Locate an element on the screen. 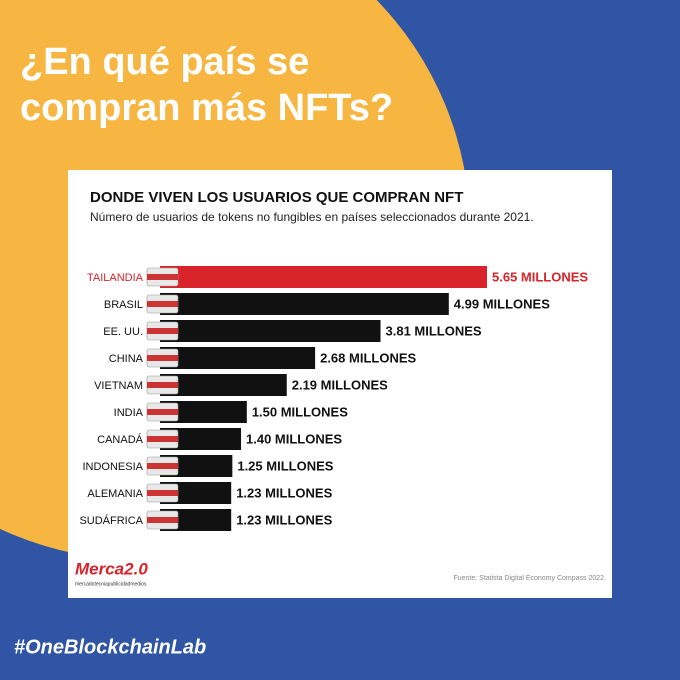  value-label: 4.99 MILLONES is located at coordinates (502, 303).